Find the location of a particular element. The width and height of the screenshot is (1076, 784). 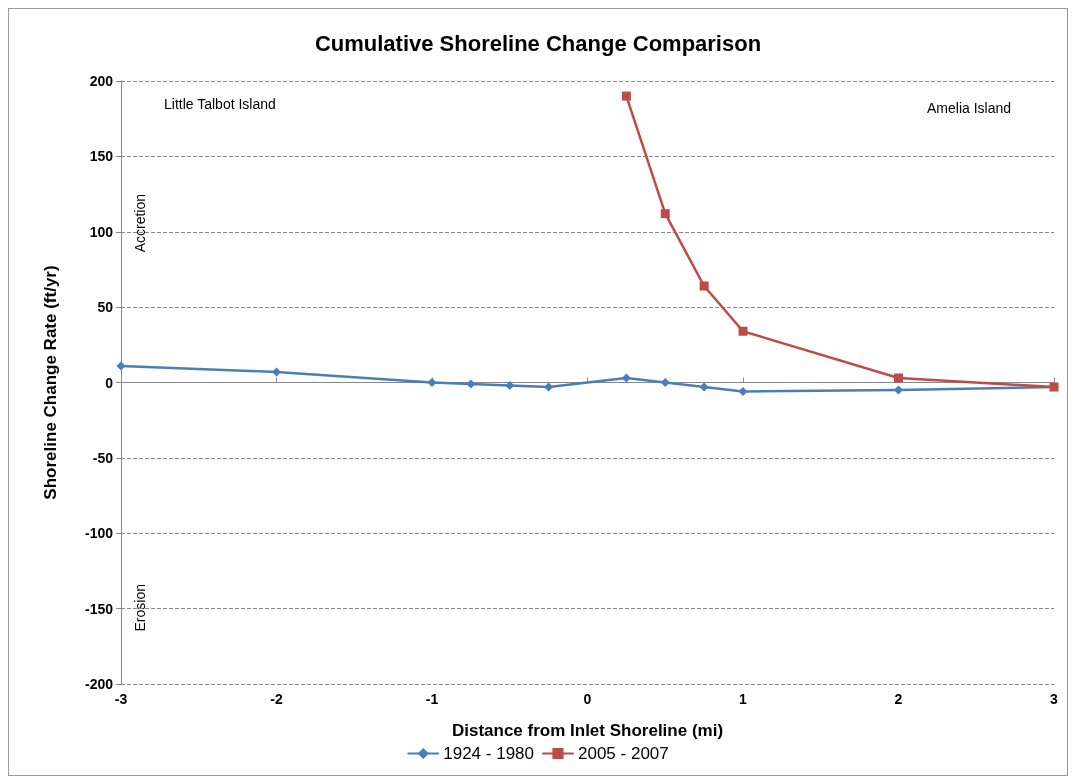

x-axis-title: Distance from Inlet Shoreline (mi) is located at coordinates (587, 730).